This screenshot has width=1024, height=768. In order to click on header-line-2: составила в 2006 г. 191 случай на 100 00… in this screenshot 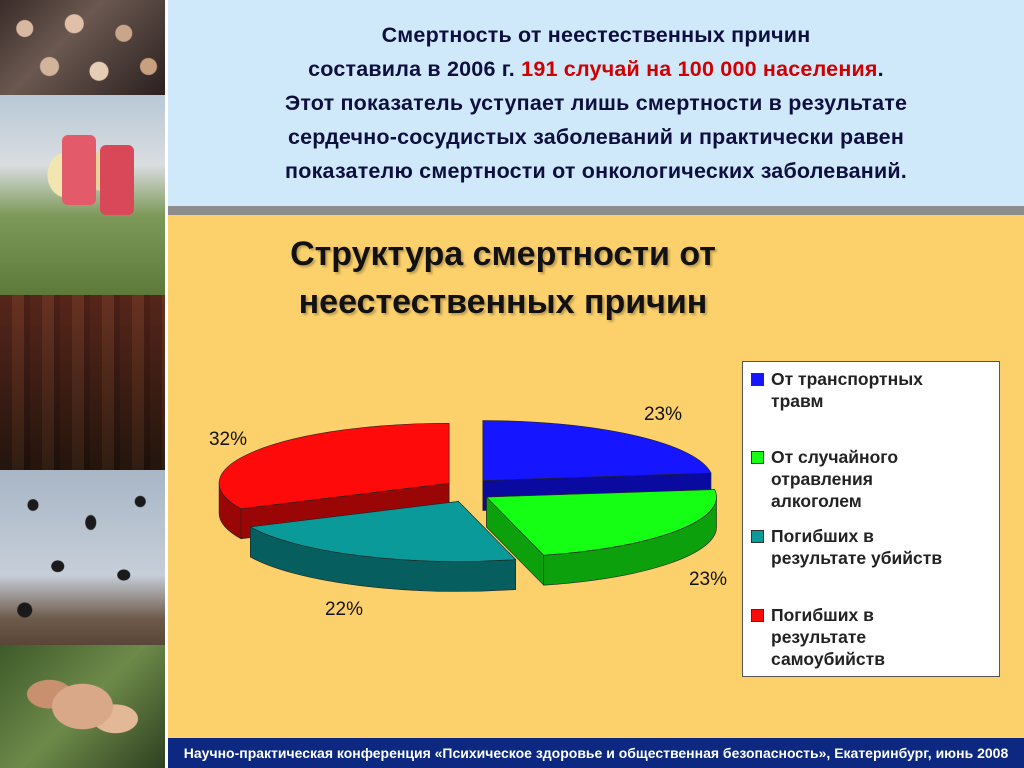, I will do `click(596, 69)`.